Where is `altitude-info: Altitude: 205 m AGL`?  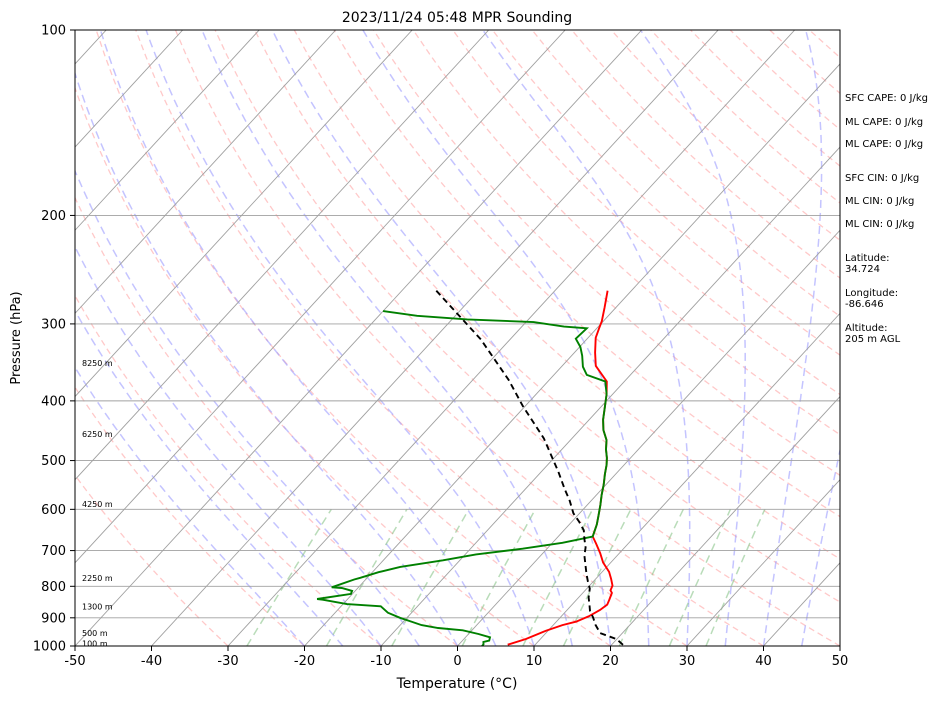 altitude-info: Altitude: 205 m AGL is located at coordinates (872, 334).